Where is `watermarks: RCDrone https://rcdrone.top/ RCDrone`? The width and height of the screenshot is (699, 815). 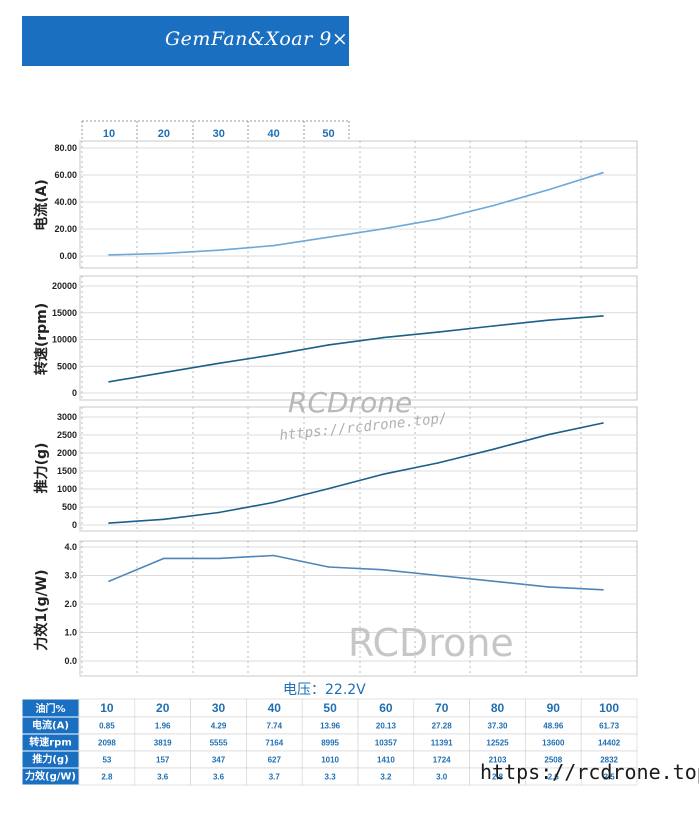 watermarks: RCDrone https://rcdrone.top/ RCDrone is located at coordinates (396, 525).